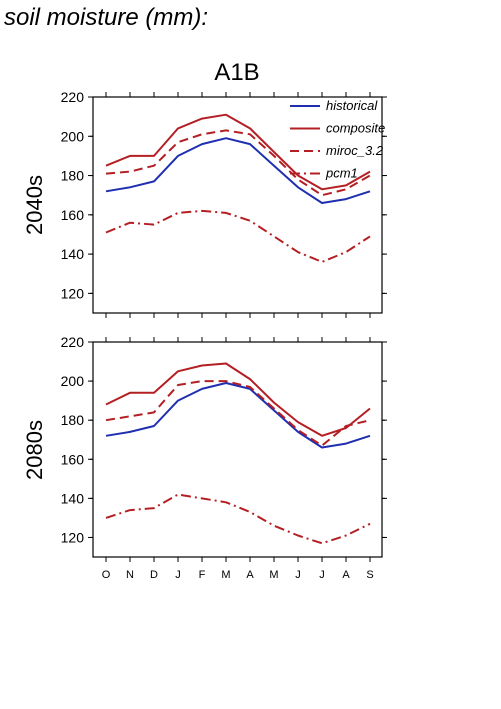 The image size is (501, 709). What do you see at coordinates (355, 128) in the screenshot?
I see `legend-label: composite` at bounding box center [355, 128].